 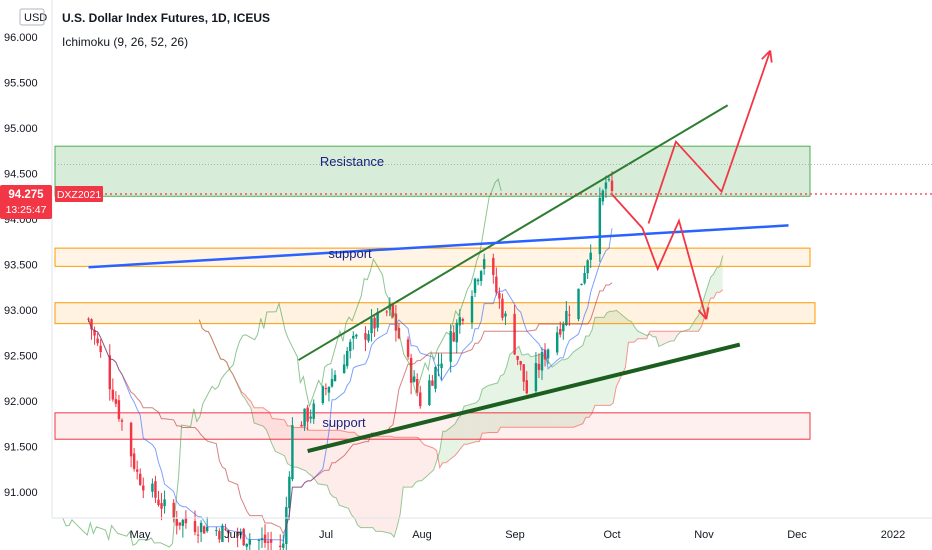 What do you see at coordinates (166, 18) in the screenshot?
I see `symbol-title: U.S. Dollar Index Futures, 1D, ICEUS` at bounding box center [166, 18].